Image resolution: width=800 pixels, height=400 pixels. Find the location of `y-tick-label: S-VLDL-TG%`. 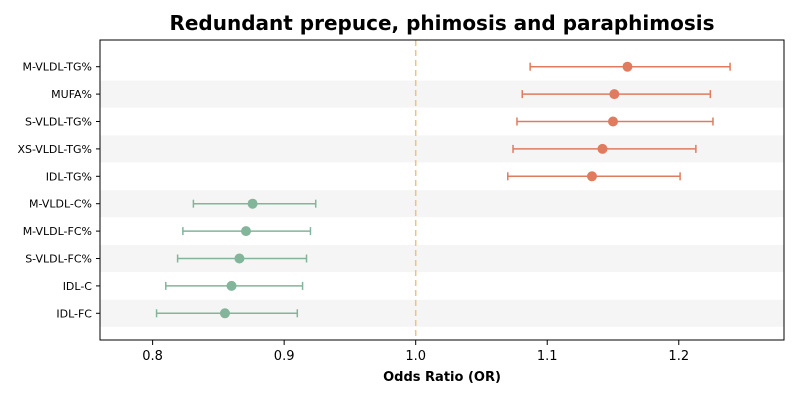

y-tick-label: S-VLDL-TG% is located at coordinates (58, 122).